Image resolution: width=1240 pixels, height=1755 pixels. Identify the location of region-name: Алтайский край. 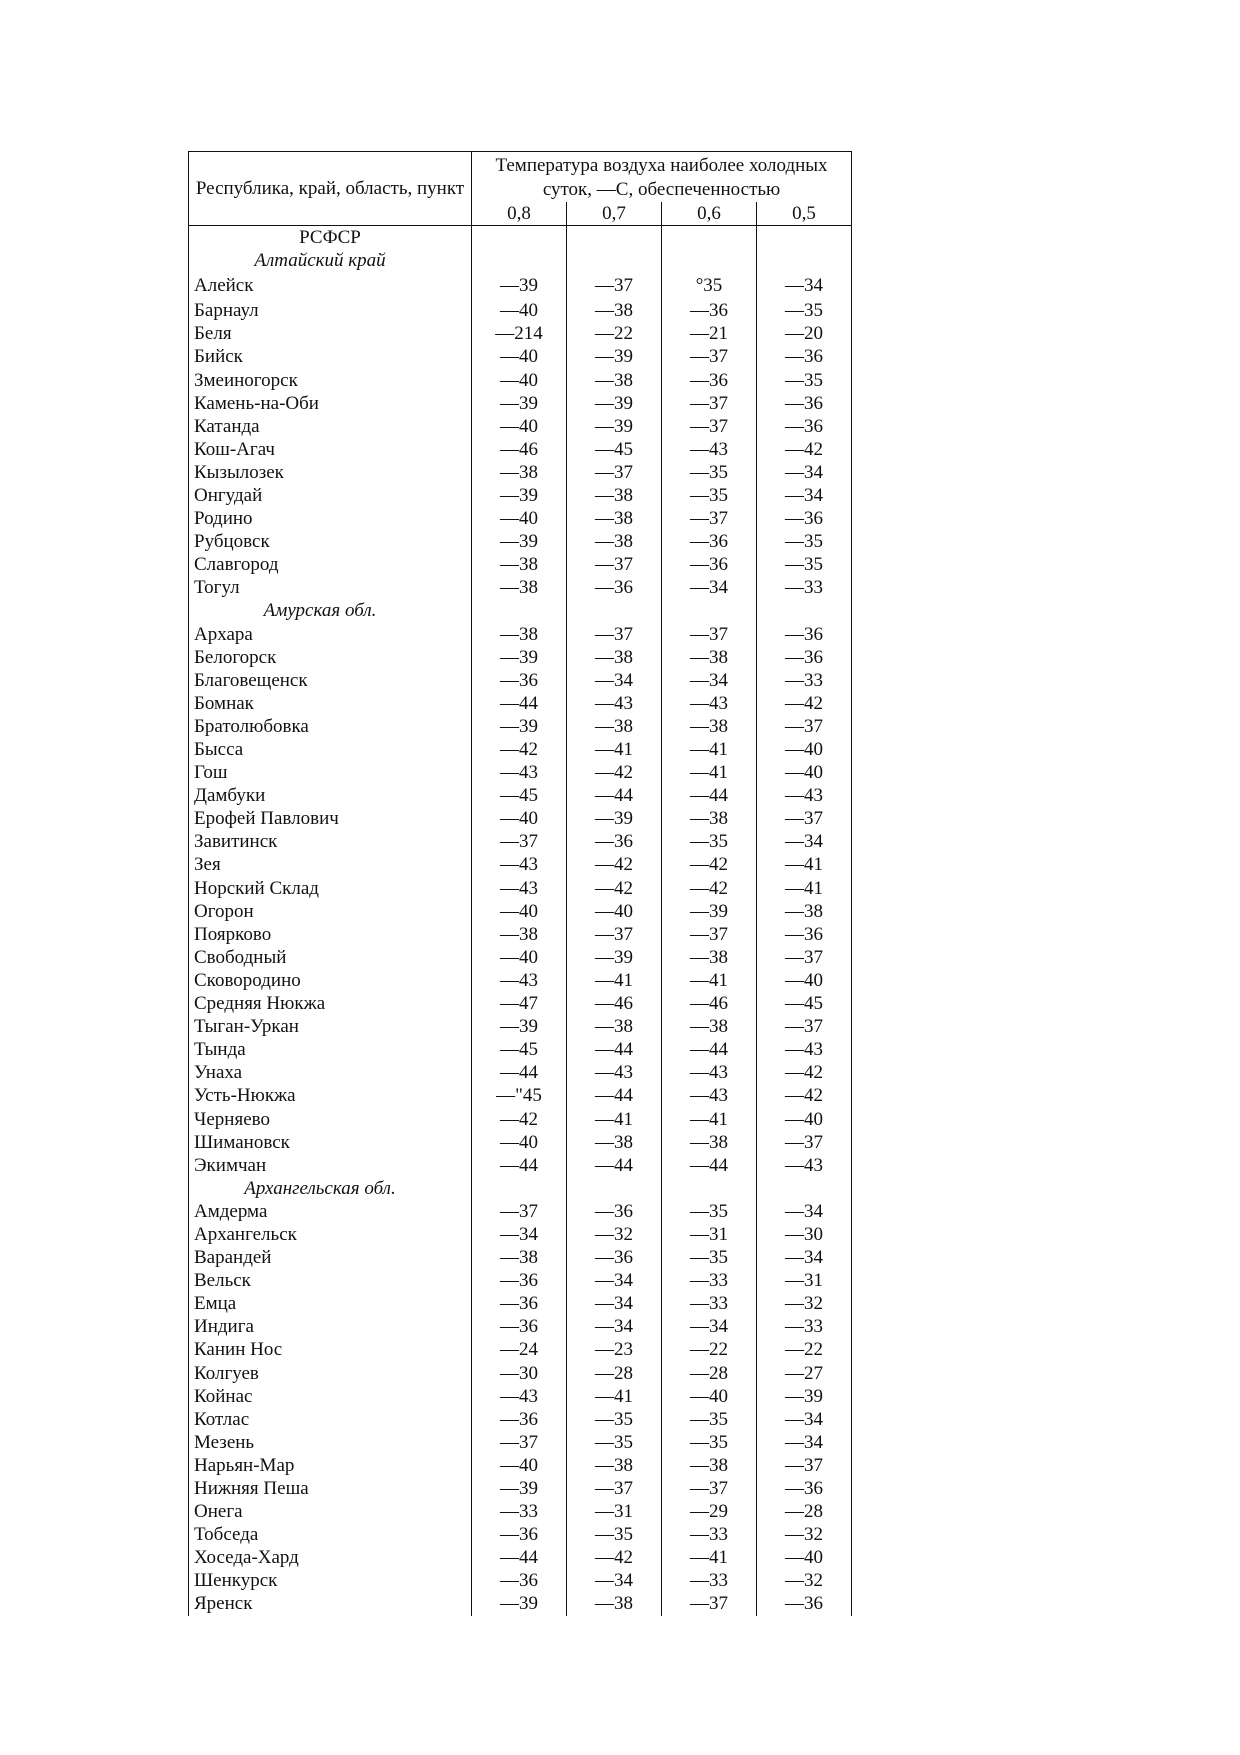
(330, 261).